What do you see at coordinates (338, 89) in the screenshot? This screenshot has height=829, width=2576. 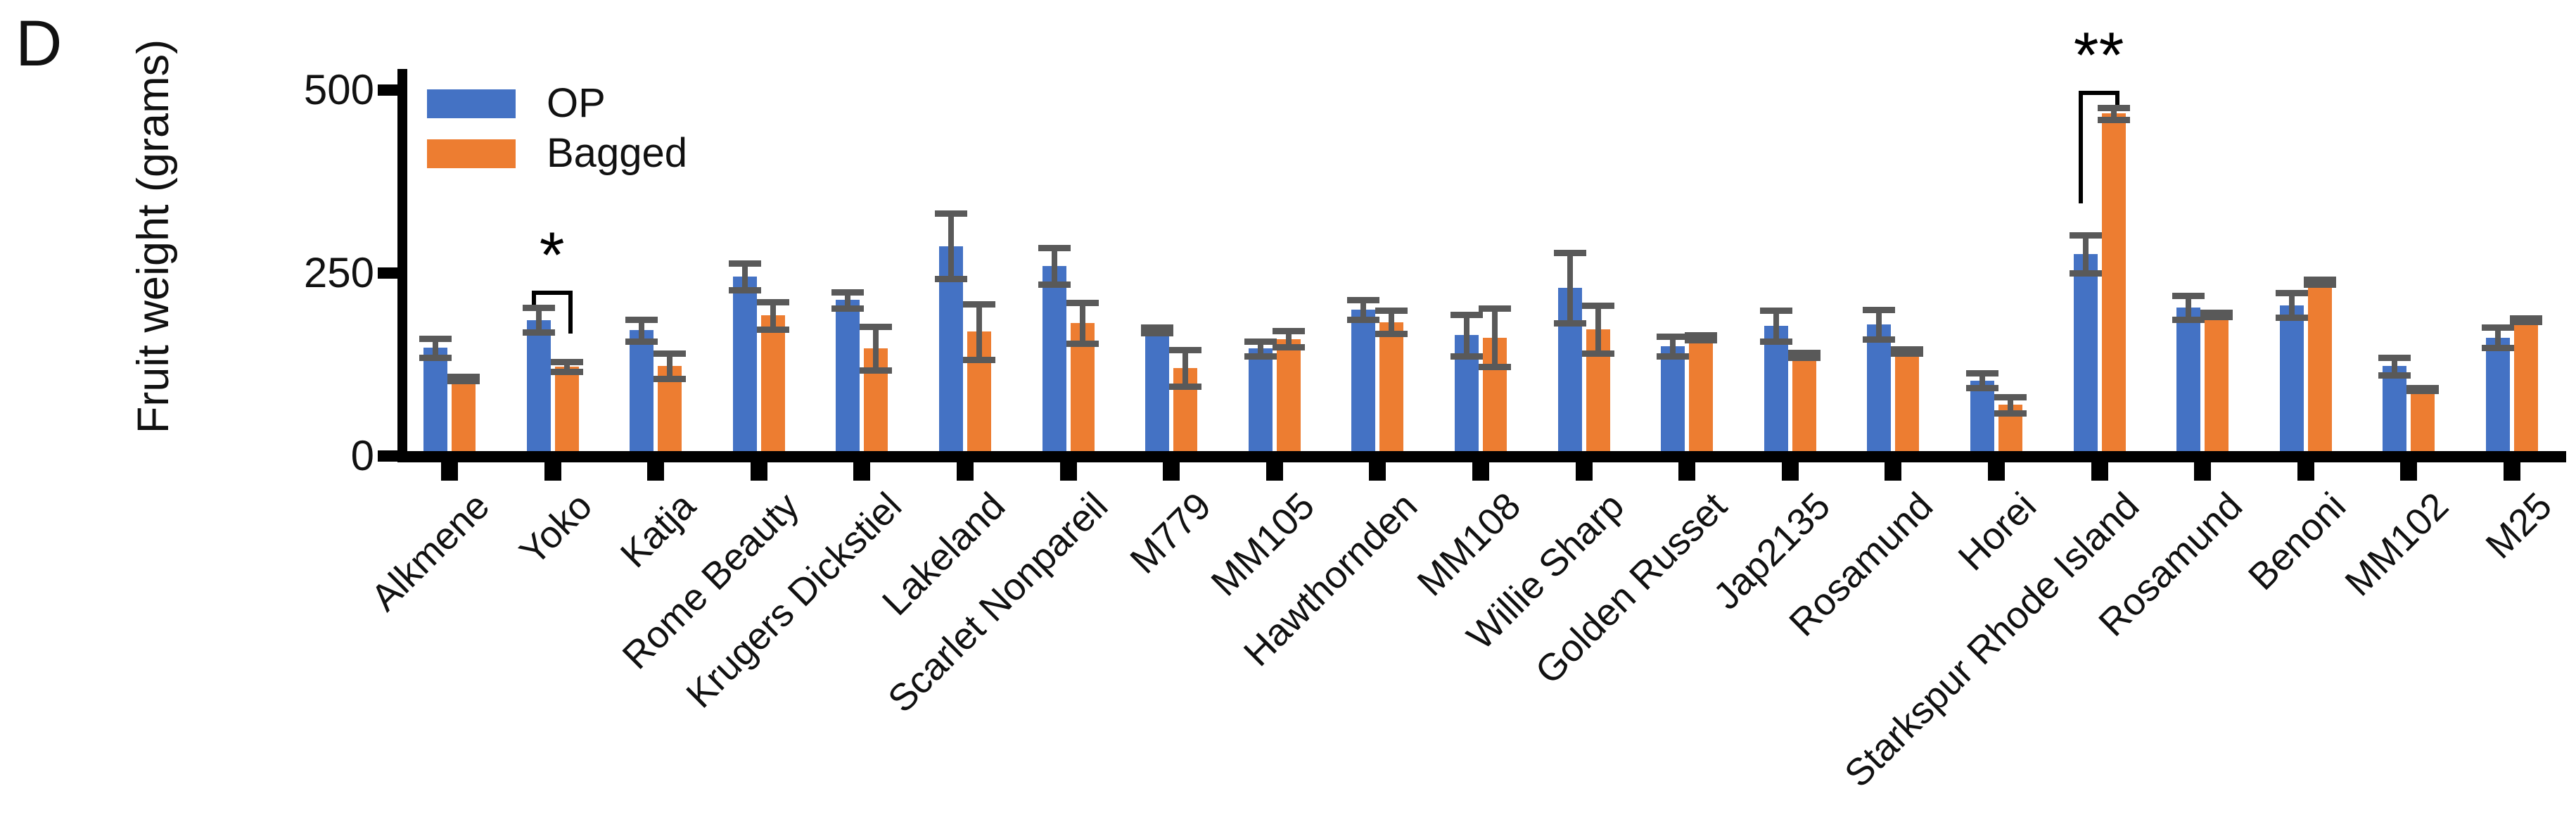 I see `y-tick-label-500: 500` at bounding box center [338, 89].